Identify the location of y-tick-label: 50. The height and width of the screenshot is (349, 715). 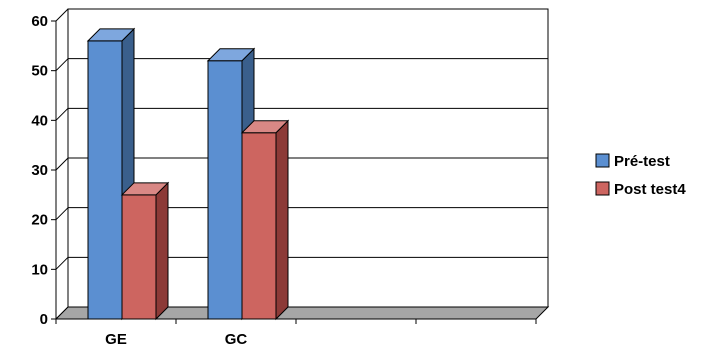
(39, 71).